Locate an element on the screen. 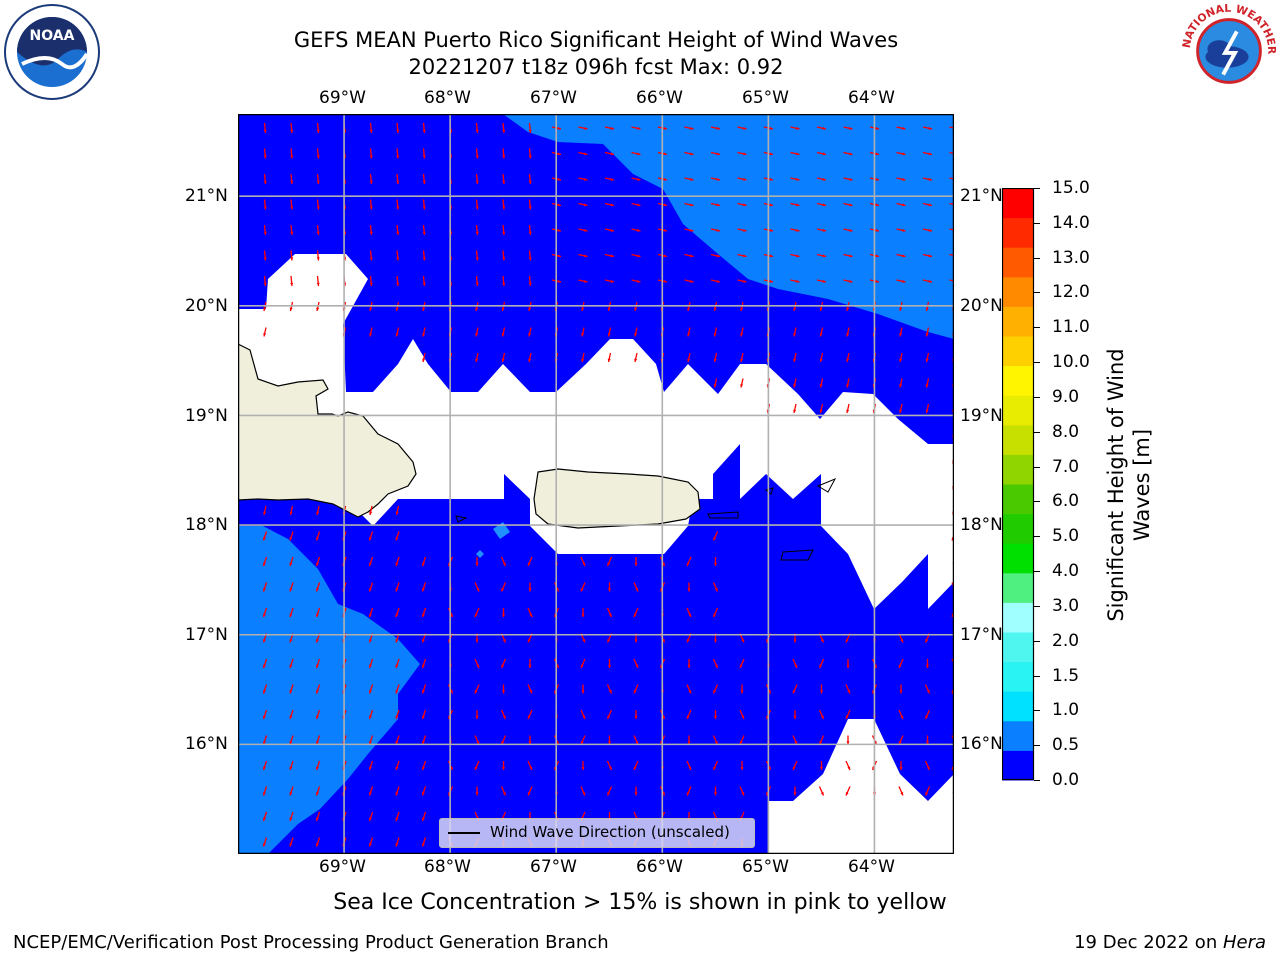 The width and height of the screenshot is (1280, 960). nws-logo: NATIONAL WEATHER SERVICE is located at coordinates (1229, 50).